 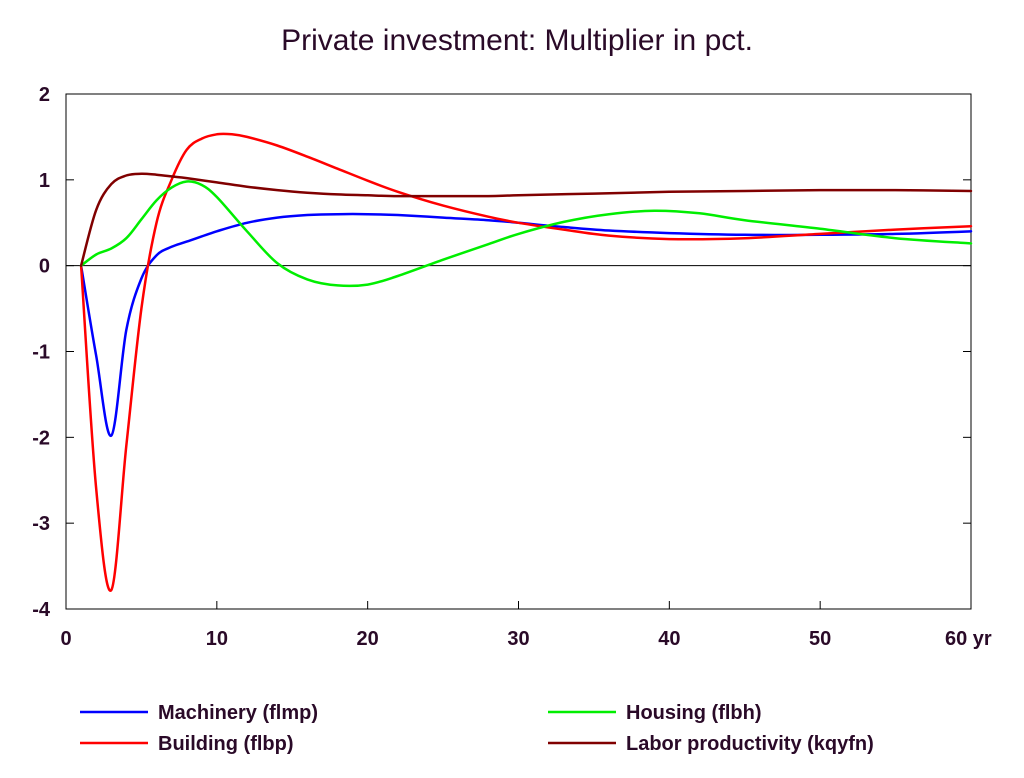 What do you see at coordinates (669, 639) in the screenshot?
I see `x-tick-label: 40` at bounding box center [669, 639].